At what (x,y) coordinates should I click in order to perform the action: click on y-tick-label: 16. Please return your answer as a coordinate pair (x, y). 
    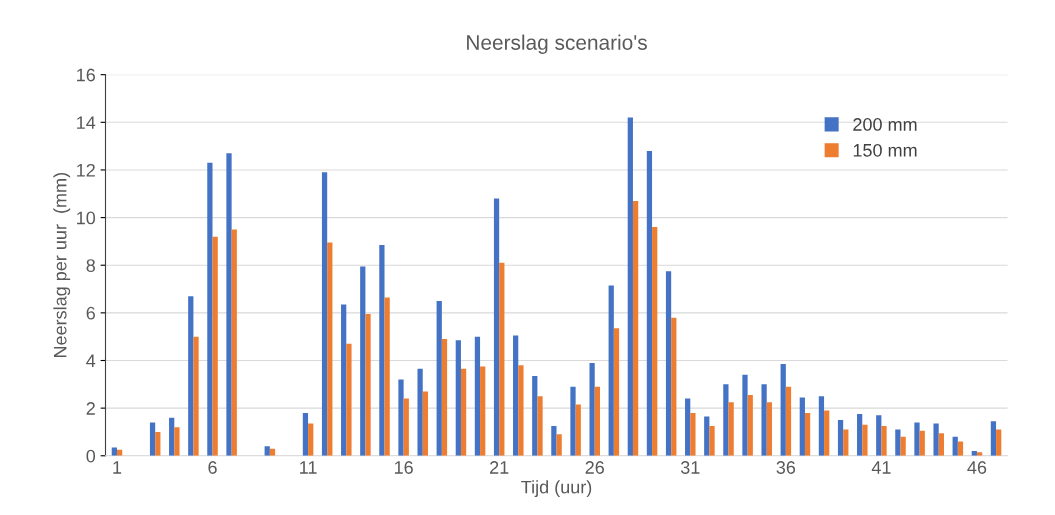
    Looking at the image, I should click on (86, 75).